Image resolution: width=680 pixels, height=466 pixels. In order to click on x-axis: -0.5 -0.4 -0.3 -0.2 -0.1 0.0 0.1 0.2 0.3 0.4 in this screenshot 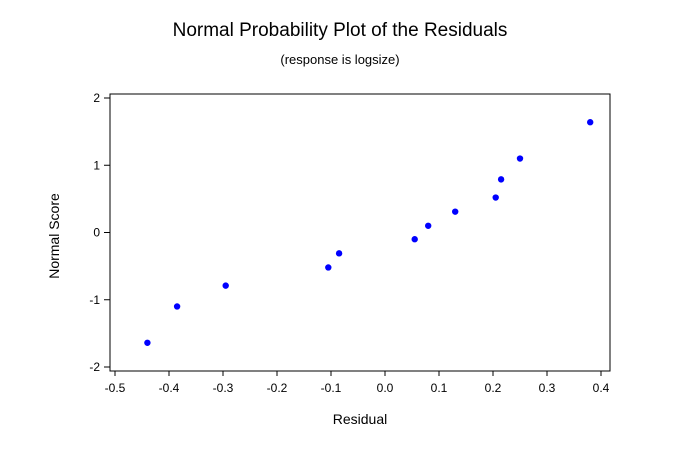, I will do `click(357, 383)`.